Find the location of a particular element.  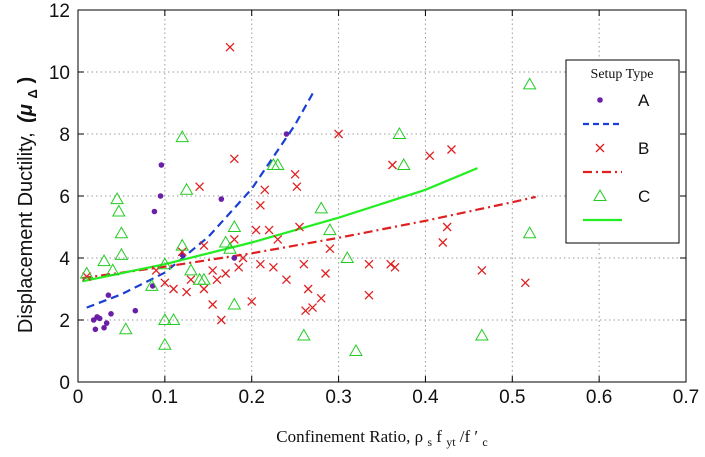

y-axis-label-text: Displacement Ductility, (μ Δ ) is located at coordinates (28, 205).